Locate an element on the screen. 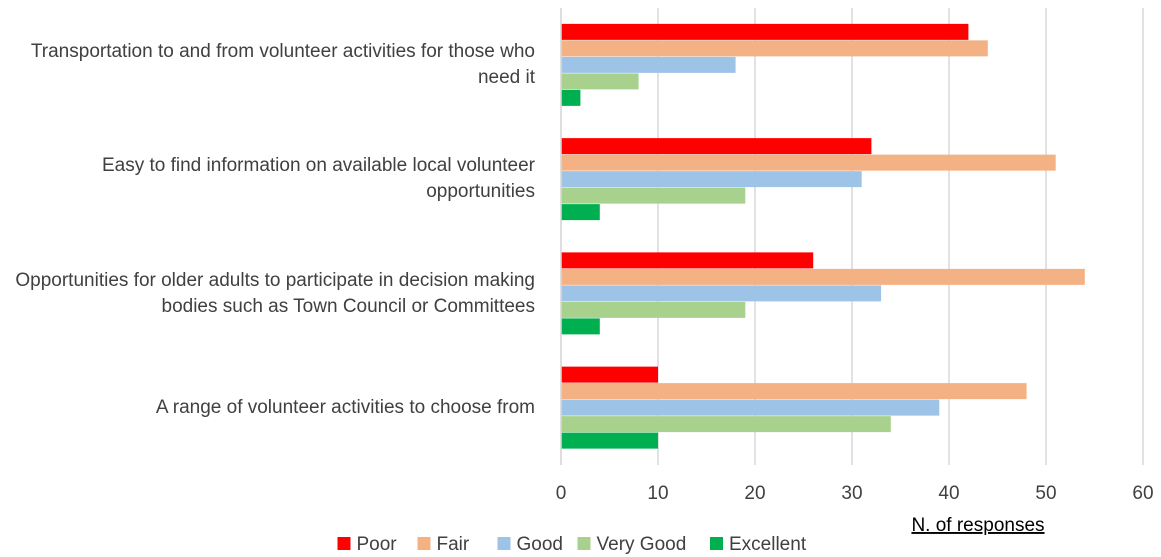 The height and width of the screenshot is (557, 1161). x-tick-label: 10 is located at coordinates (657, 493).